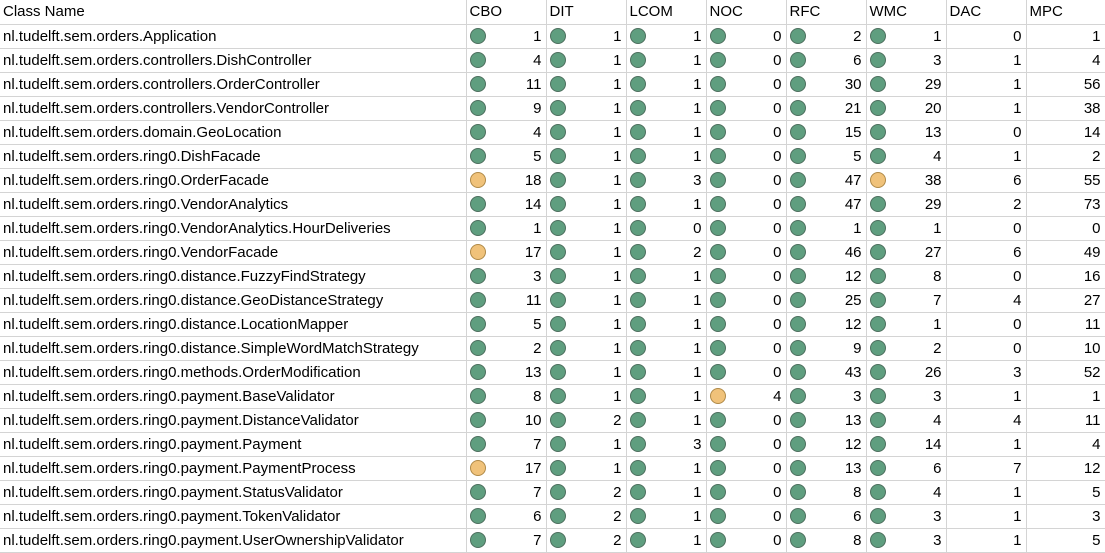  What do you see at coordinates (906, 156) in the screenshot?
I see `wmc-cell: 4` at bounding box center [906, 156].